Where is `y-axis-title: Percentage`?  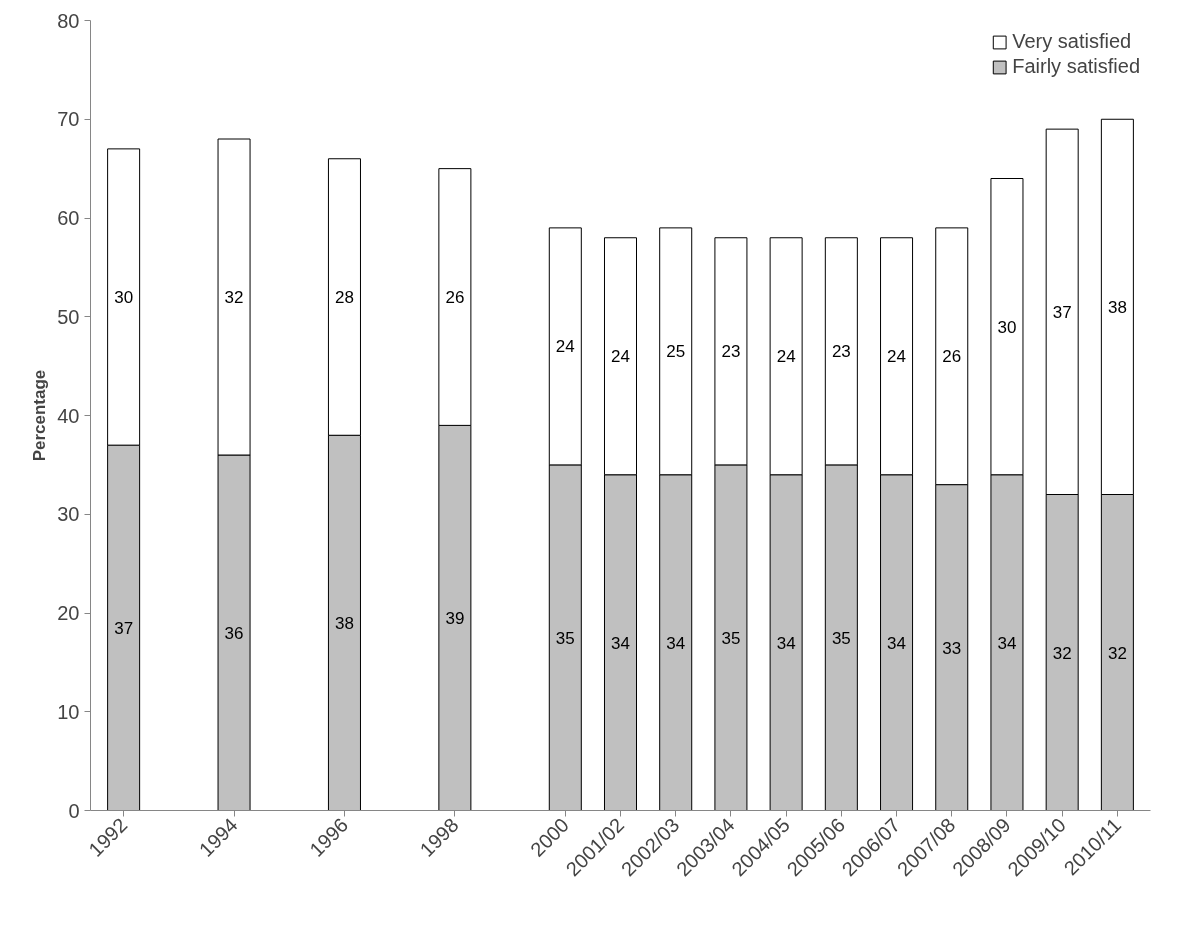
y-axis-title: Percentage is located at coordinates (40, 415).